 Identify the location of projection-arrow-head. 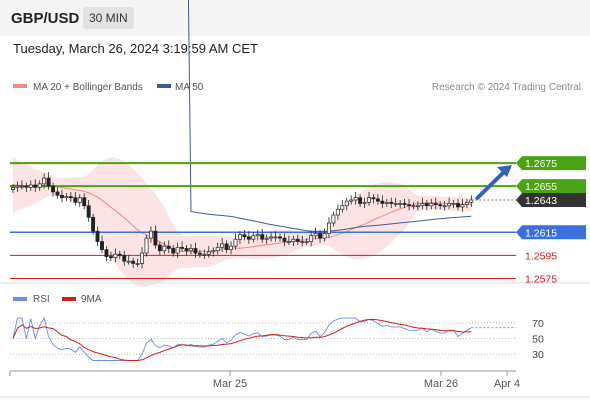
(504, 171).